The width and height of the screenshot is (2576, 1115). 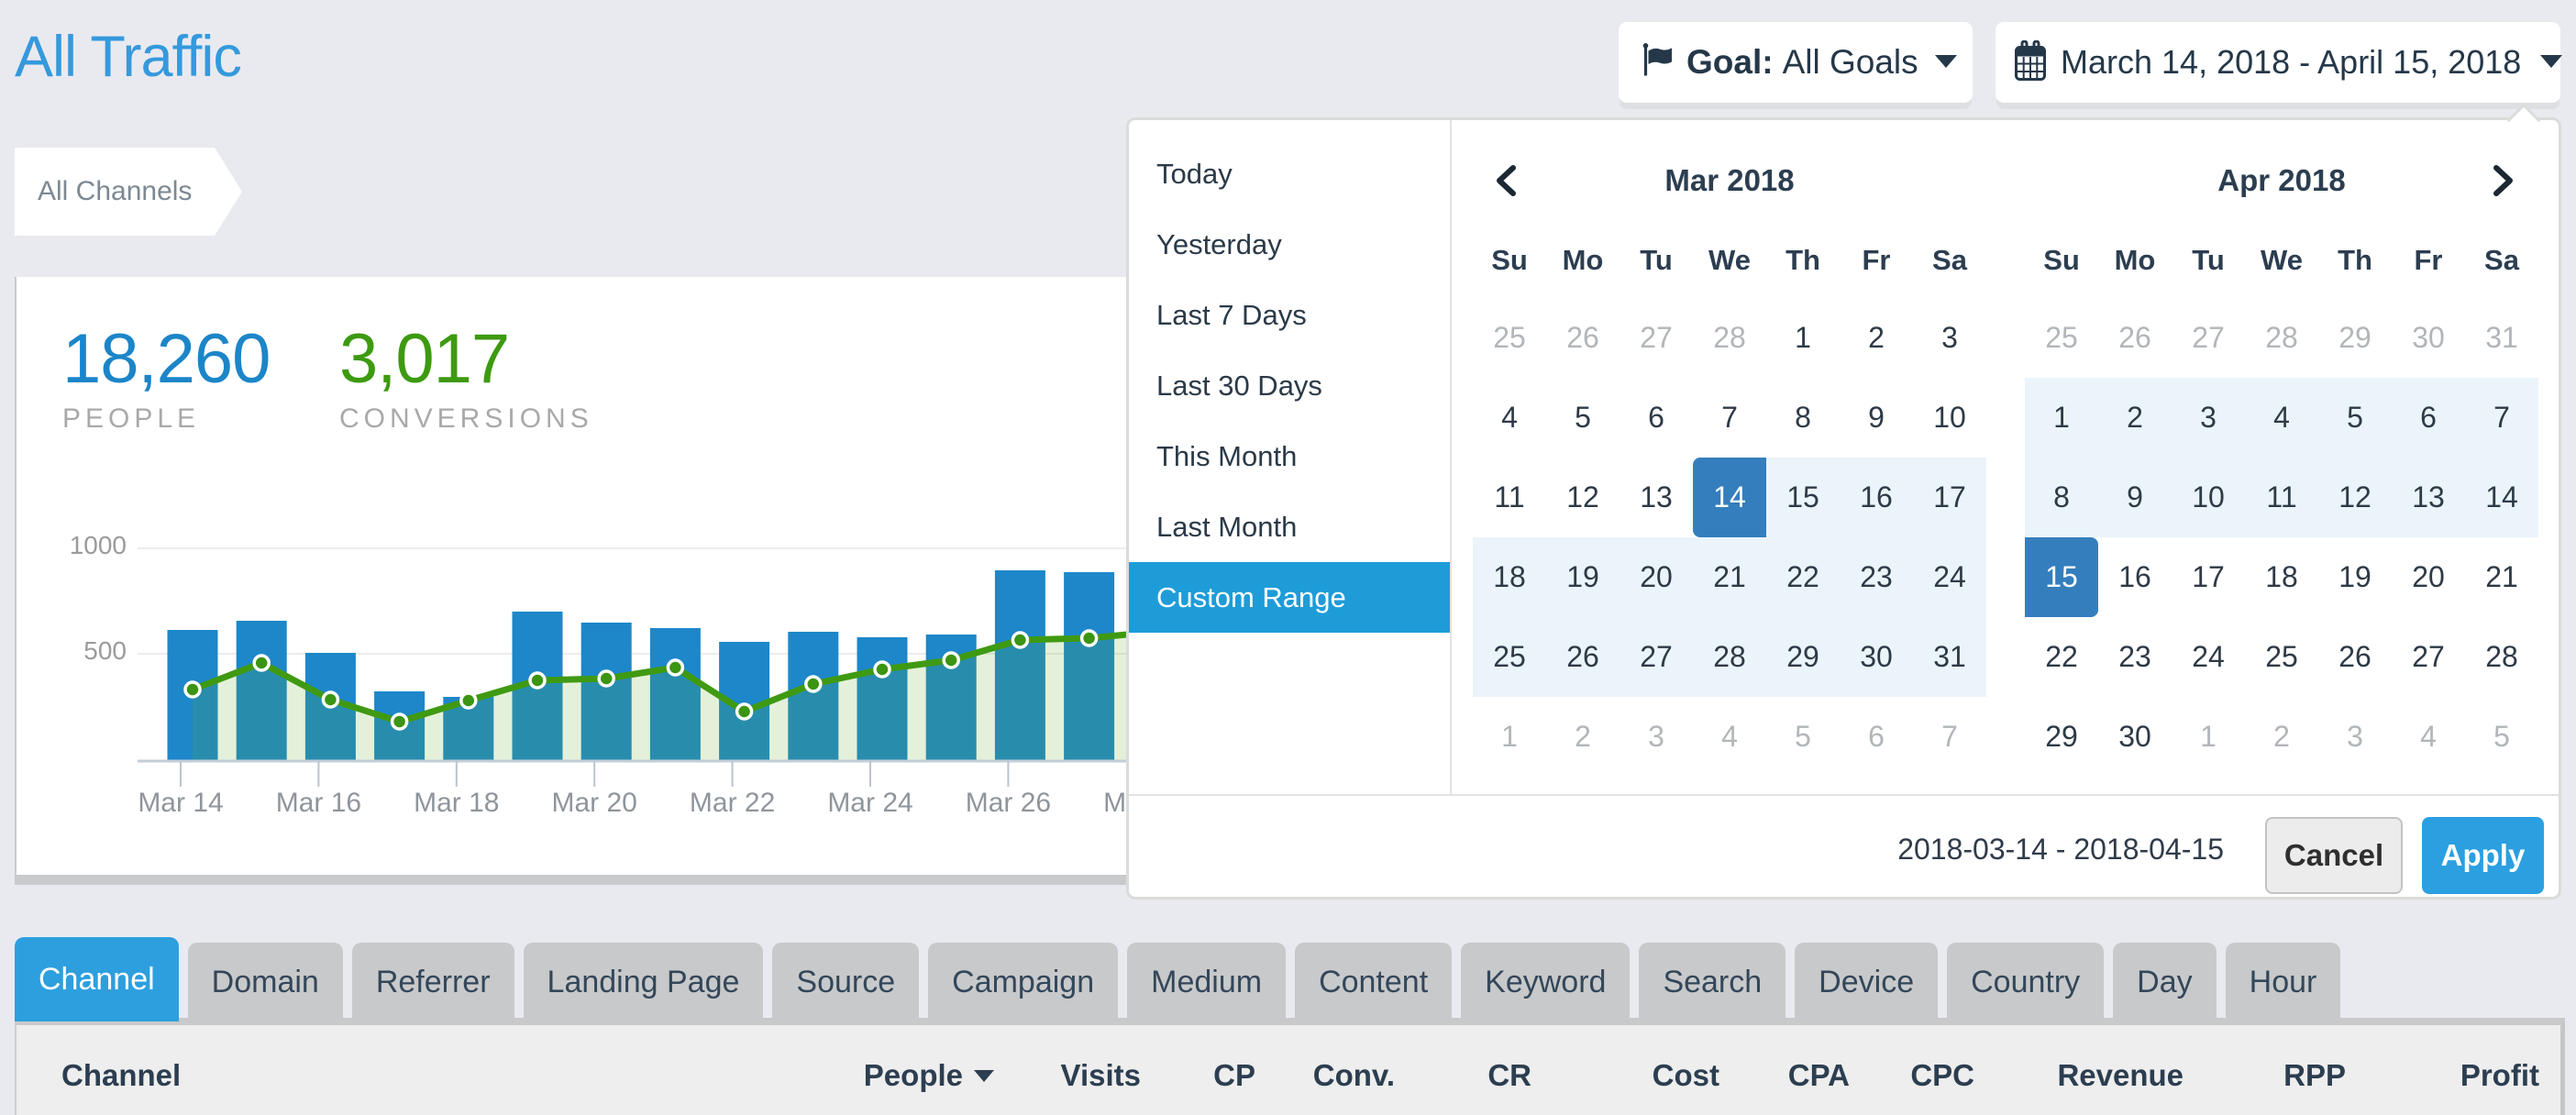 What do you see at coordinates (869, 803) in the screenshot?
I see `svg-text: Mar 24` at bounding box center [869, 803].